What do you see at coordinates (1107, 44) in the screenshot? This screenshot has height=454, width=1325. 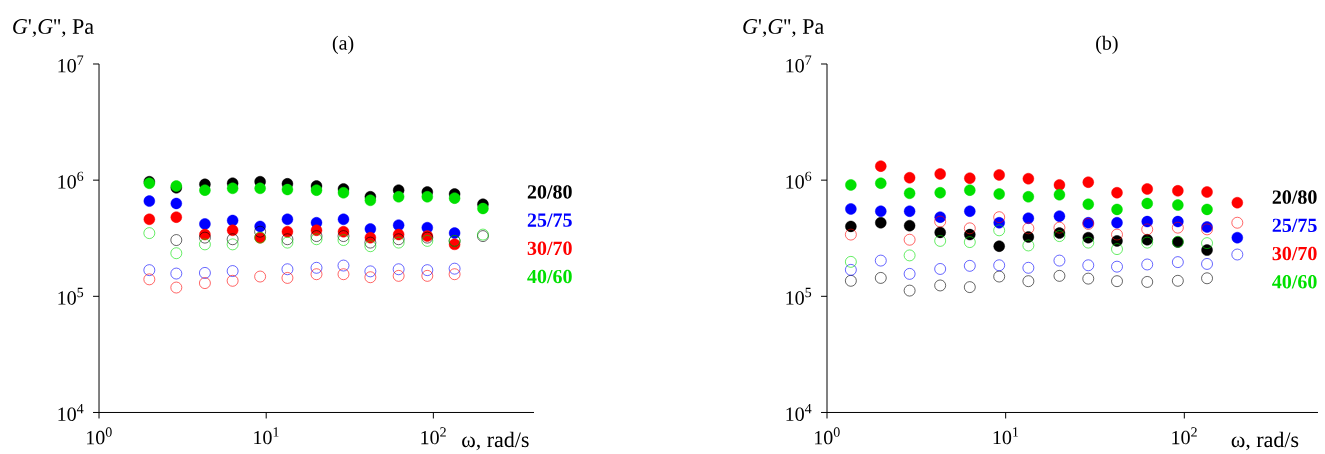 I see `chart-title: (b)` at bounding box center [1107, 44].